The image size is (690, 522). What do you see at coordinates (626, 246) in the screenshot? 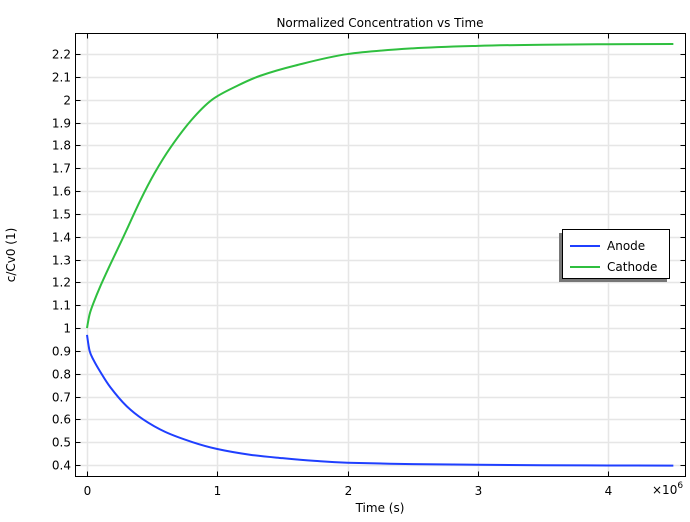
I see `legend-anode-label: Anode` at bounding box center [626, 246].